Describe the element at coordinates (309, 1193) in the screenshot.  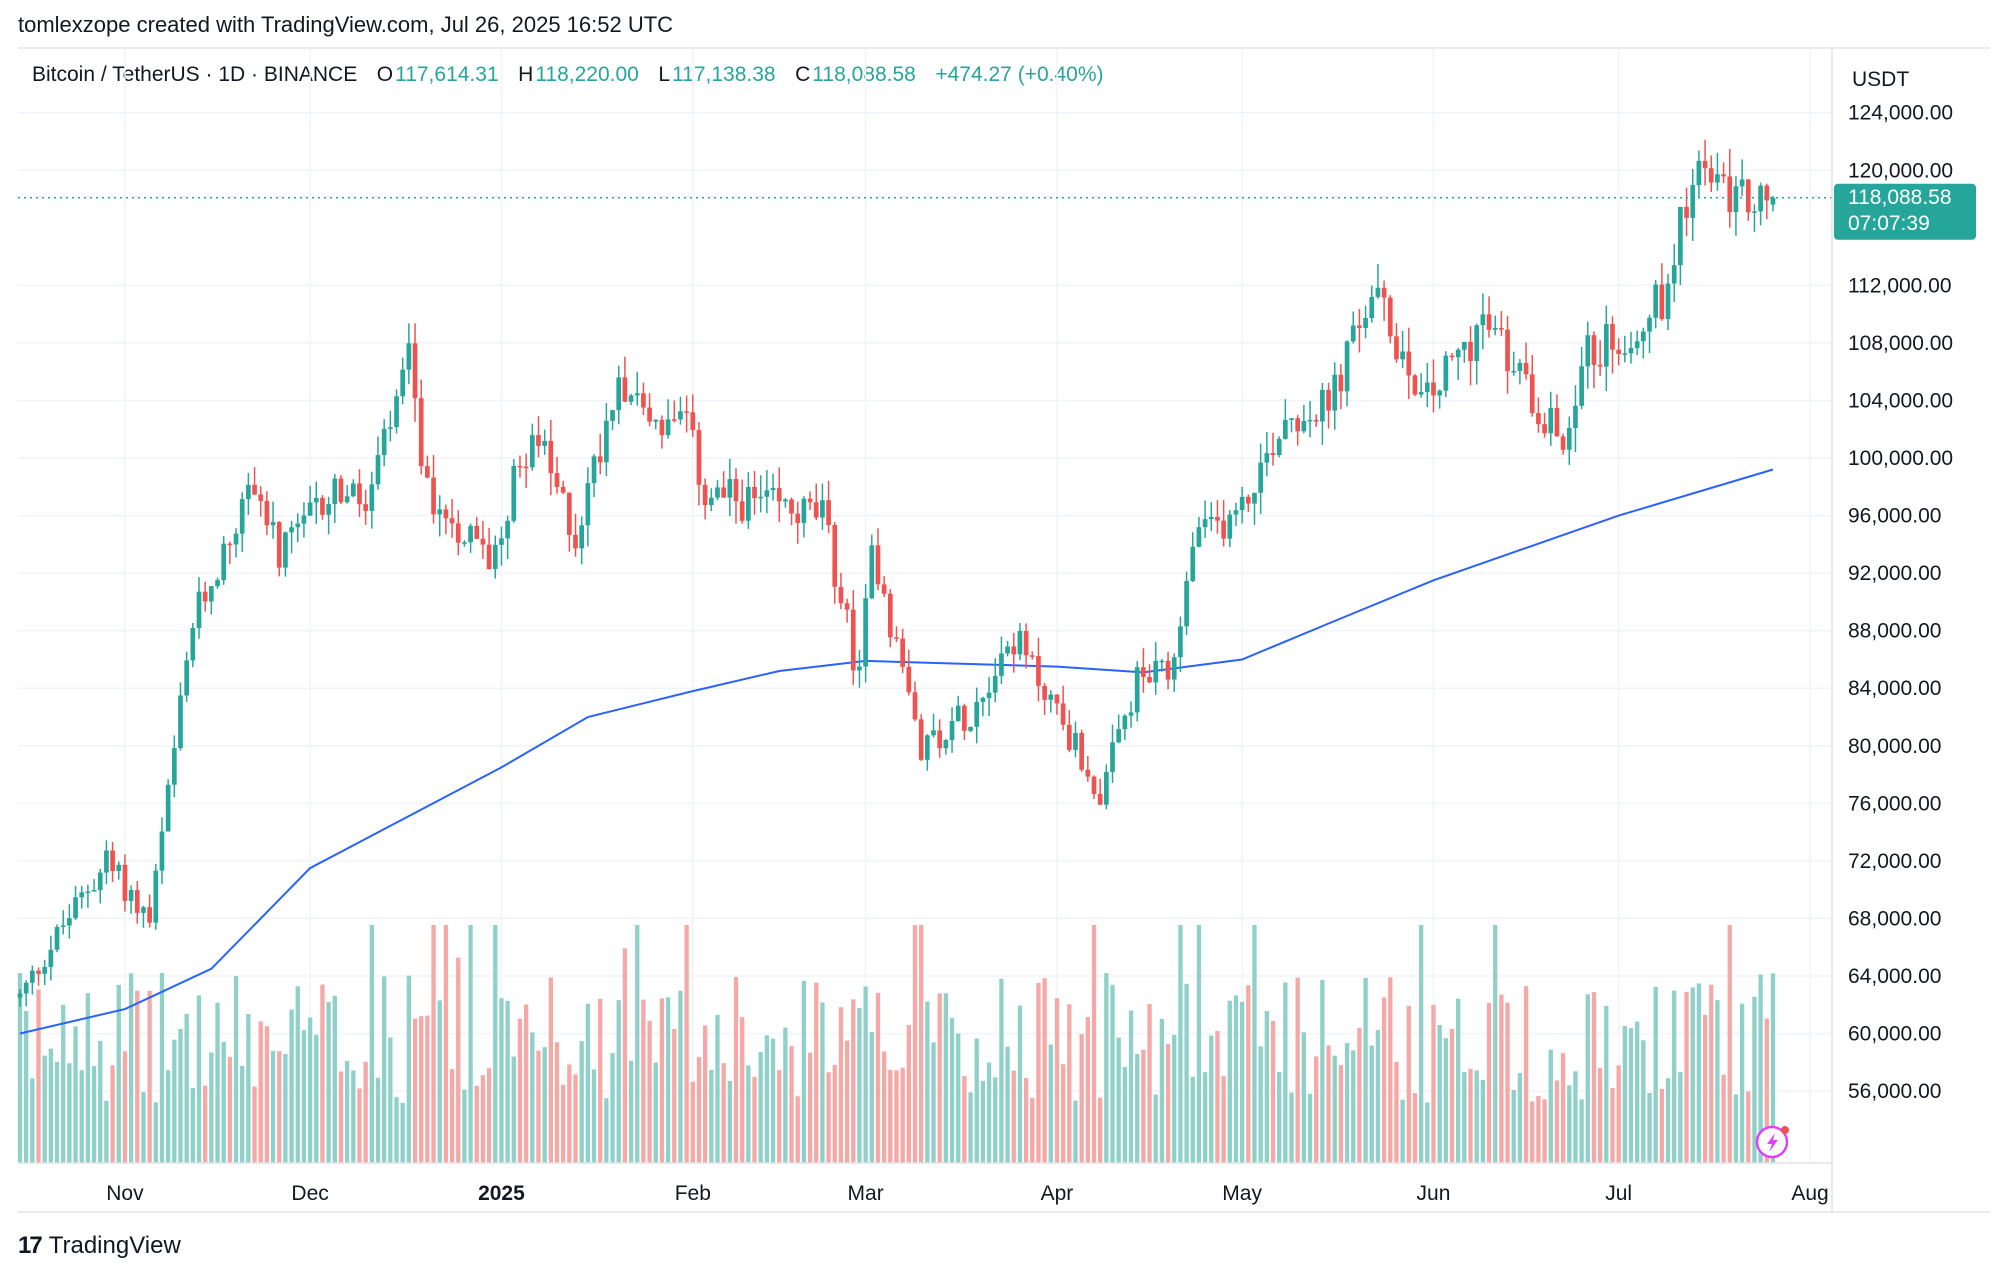
I see `time-tick-label: Dec` at that location.